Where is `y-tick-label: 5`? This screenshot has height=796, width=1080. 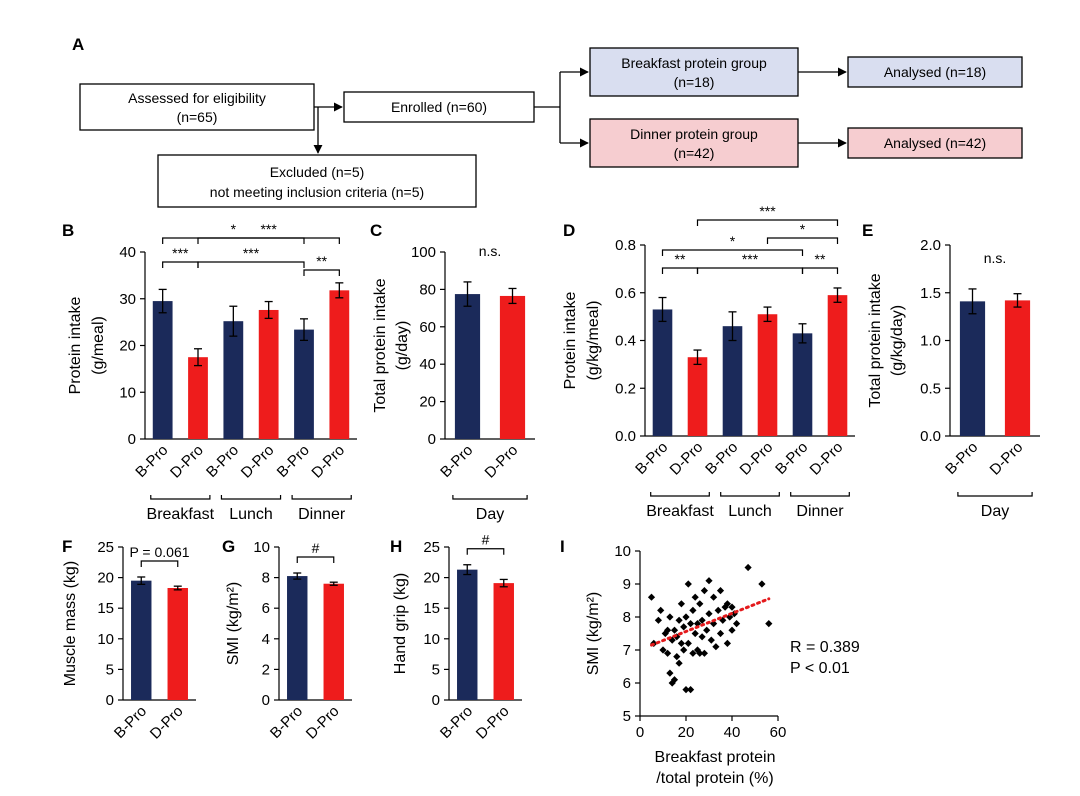
y-tick-label: 5 is located at coordinates (110, 669).